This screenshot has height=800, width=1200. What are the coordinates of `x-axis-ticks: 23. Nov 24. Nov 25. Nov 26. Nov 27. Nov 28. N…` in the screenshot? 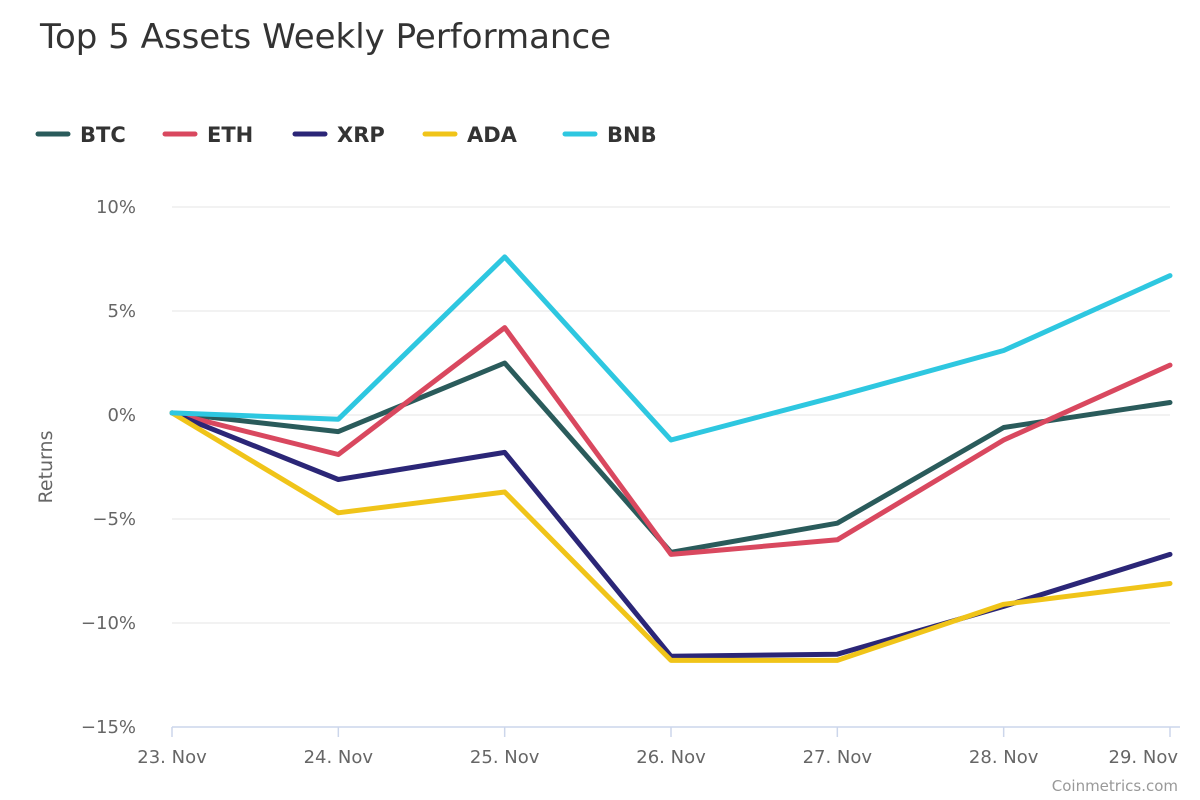 It's located at (657, 747).